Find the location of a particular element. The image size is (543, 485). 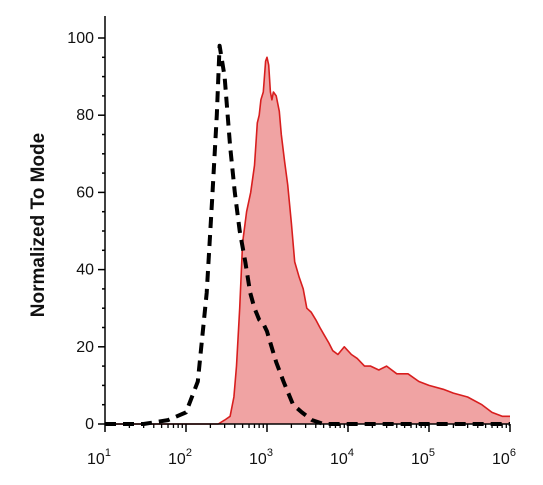

y-tick-label: 40 is located at coordinates (85, 270).